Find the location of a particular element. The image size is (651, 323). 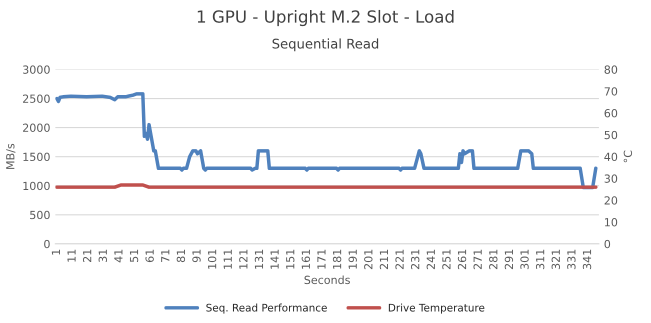

x-tick-label: 71 is located at coordinates (165, 256).